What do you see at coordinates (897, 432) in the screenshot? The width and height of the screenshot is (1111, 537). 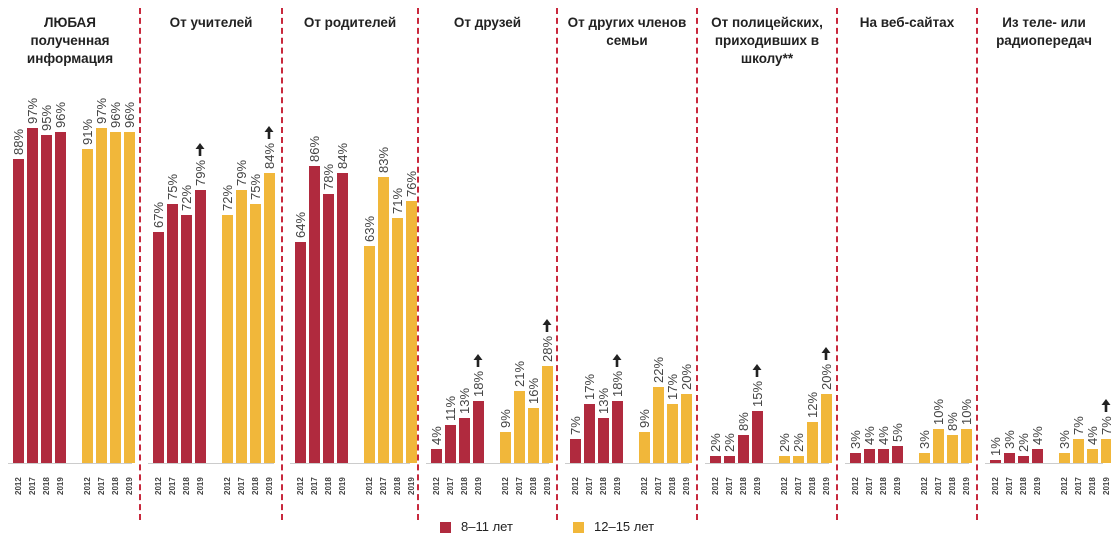 I see `value-label: 5%` at bounding box center [897, 432].